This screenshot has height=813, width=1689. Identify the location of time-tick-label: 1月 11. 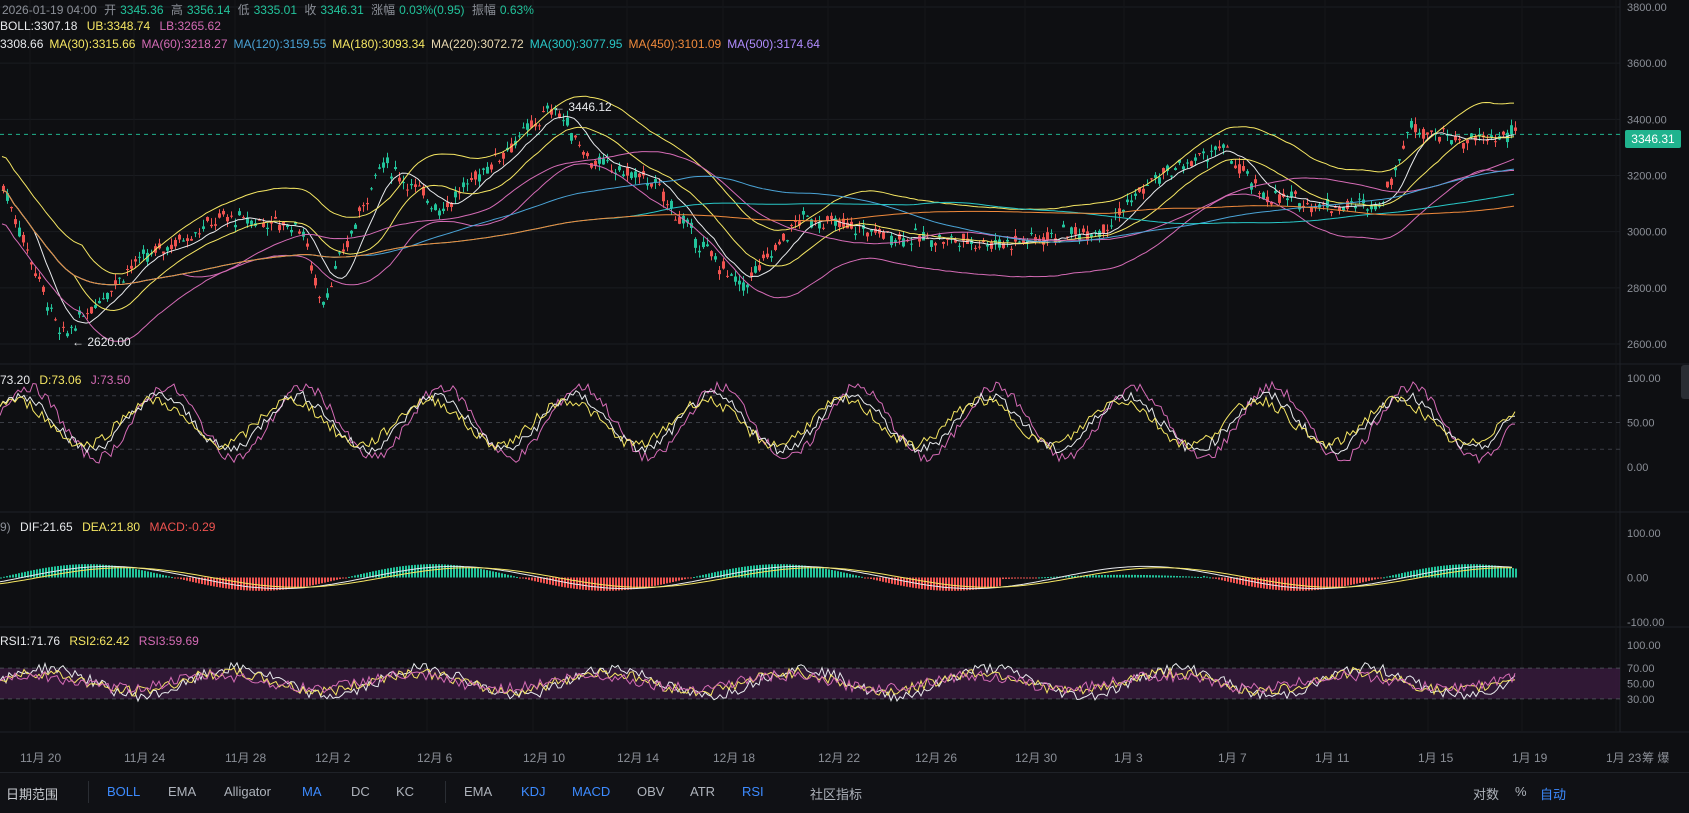
(1332, 758).